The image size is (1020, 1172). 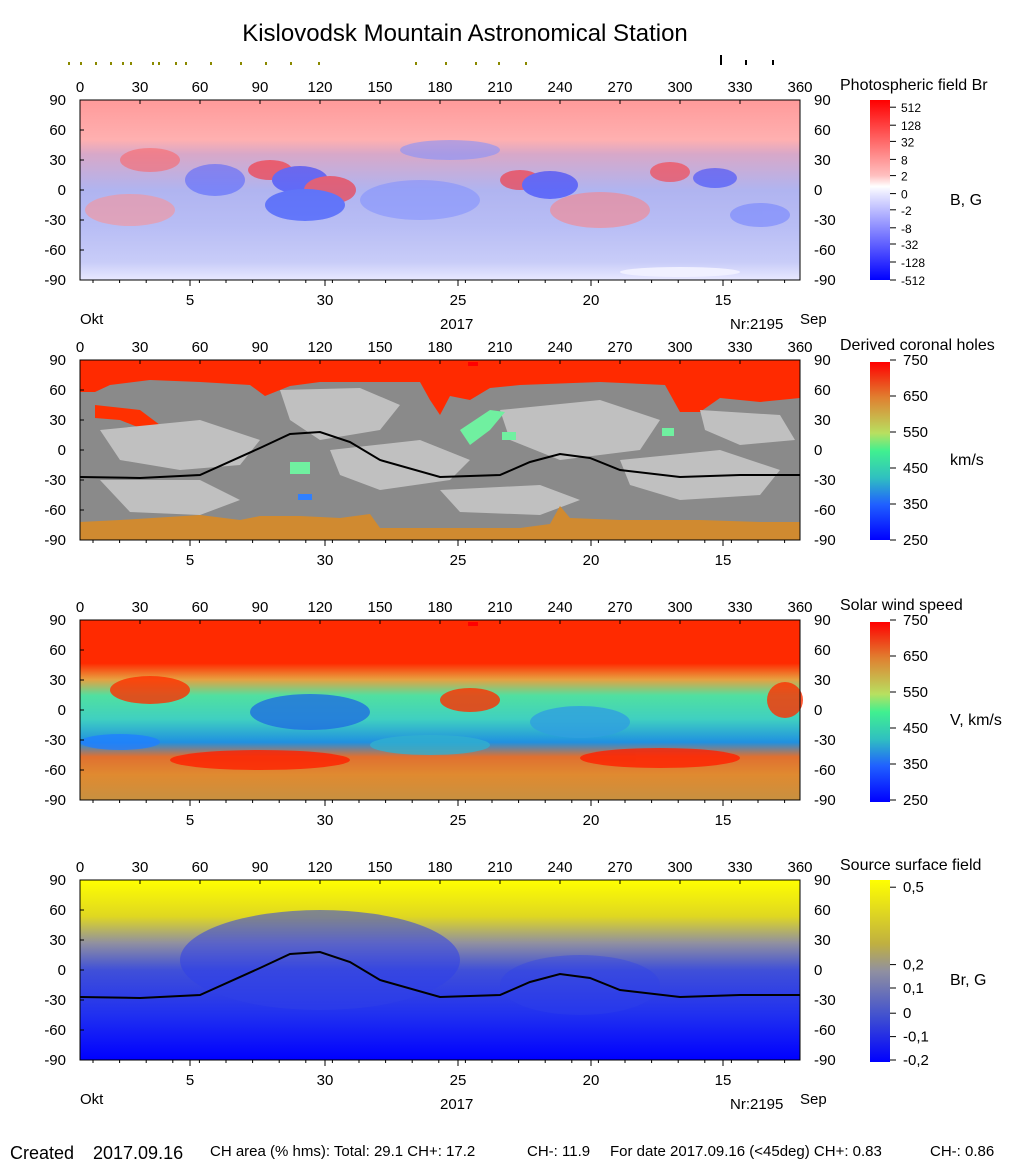 What do you see at coordinates (907, 1013) in the screenshot?
I see `colorbar-tick-label: 0` at bounding box center [907, 1013].